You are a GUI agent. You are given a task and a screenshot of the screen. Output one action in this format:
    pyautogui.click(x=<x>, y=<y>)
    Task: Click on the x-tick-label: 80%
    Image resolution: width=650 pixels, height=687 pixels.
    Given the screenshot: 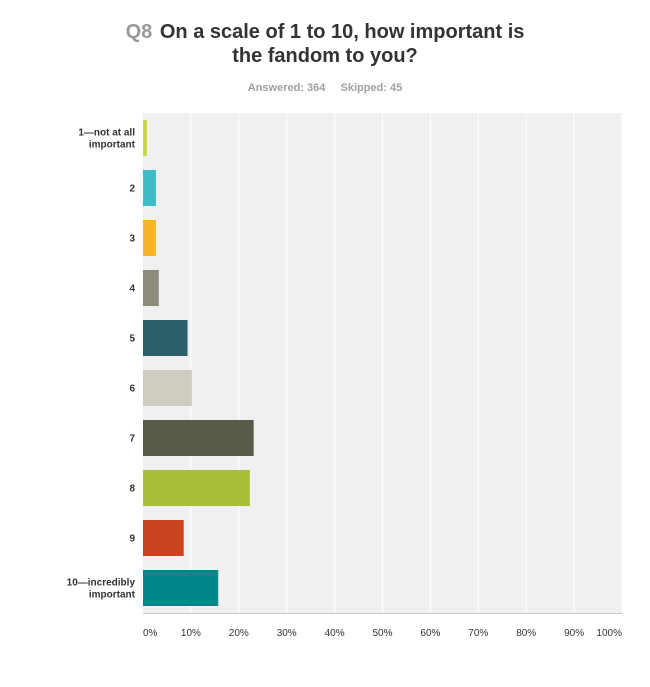 What is the action you would take?
    pyautogui.click(x=526, y=633)
    